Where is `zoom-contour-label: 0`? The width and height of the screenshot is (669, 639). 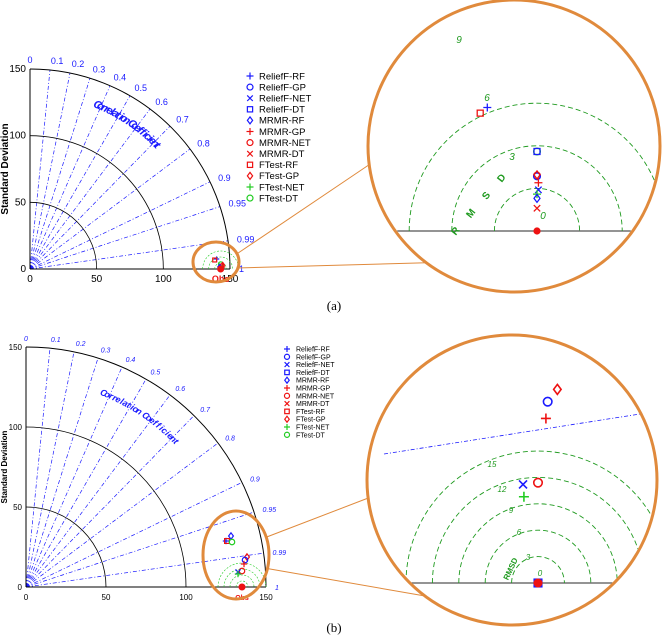
zoom-contour-label: 0 is located at coordinates (540, 573).